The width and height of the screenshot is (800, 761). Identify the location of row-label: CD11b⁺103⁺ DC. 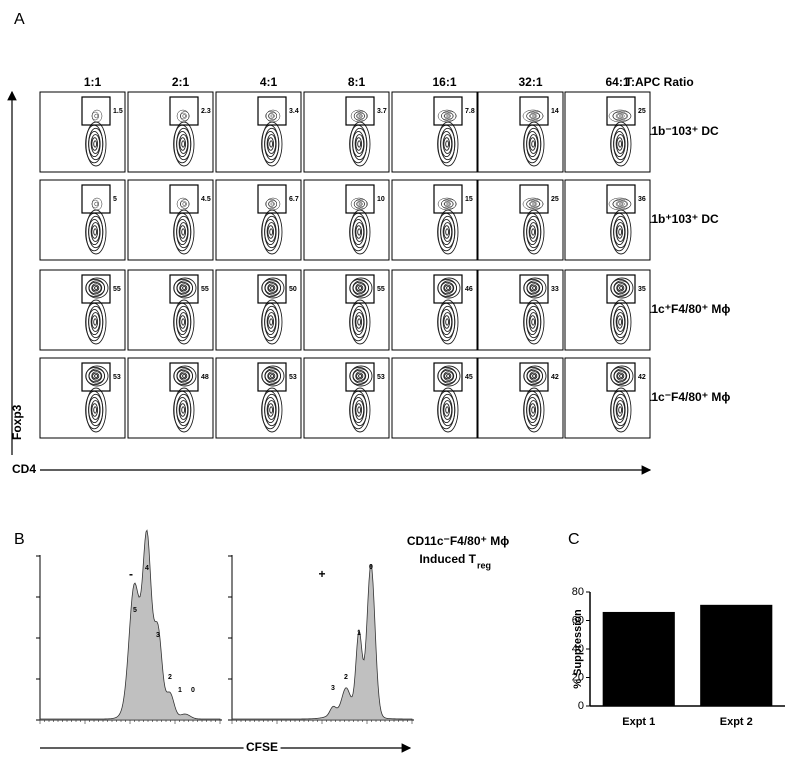
(673, 219).